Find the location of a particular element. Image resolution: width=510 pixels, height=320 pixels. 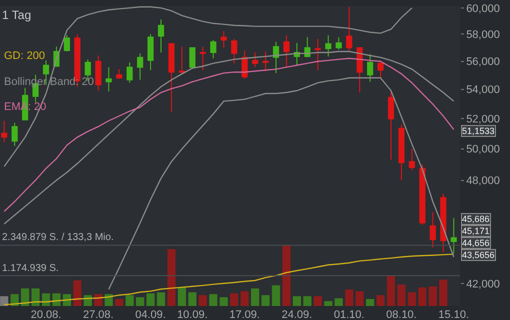

y-tick-label: 50,000 is located at coordinates (483, 150).